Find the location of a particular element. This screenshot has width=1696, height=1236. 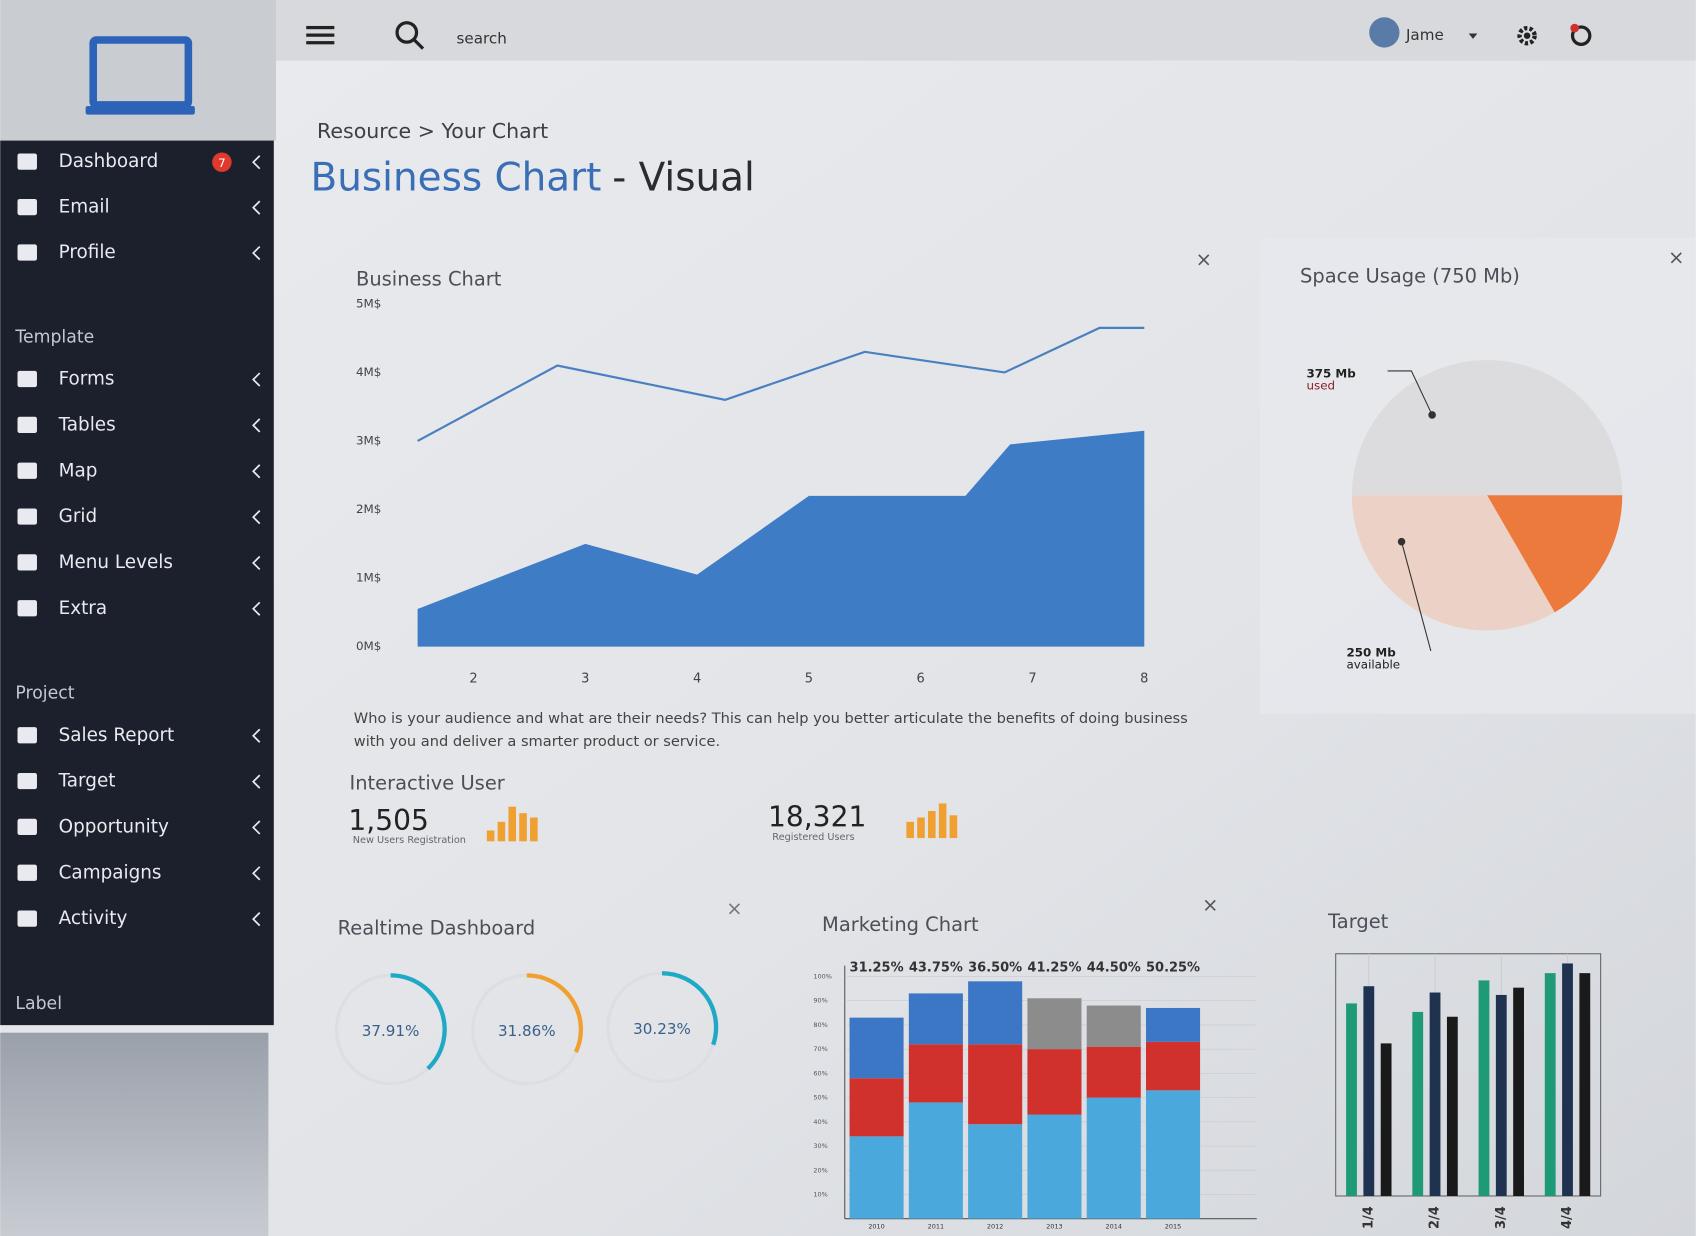

x-tick-label: 4/4 is located at coordinates (1567, 1217).